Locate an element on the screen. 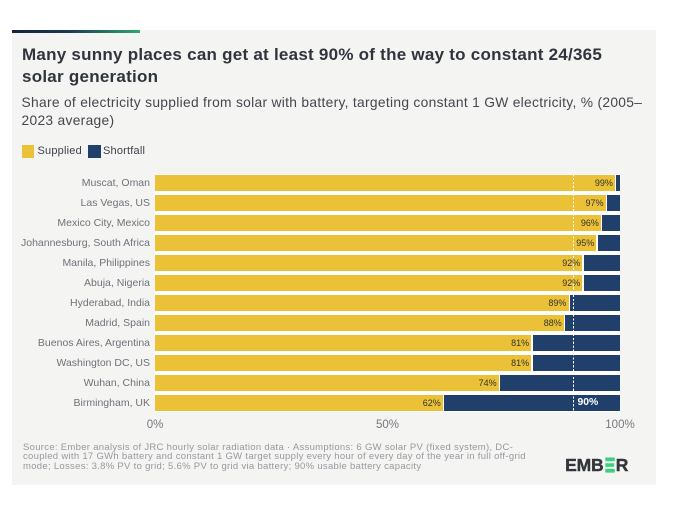  svg-text: M is located at coordinates (584, 465).